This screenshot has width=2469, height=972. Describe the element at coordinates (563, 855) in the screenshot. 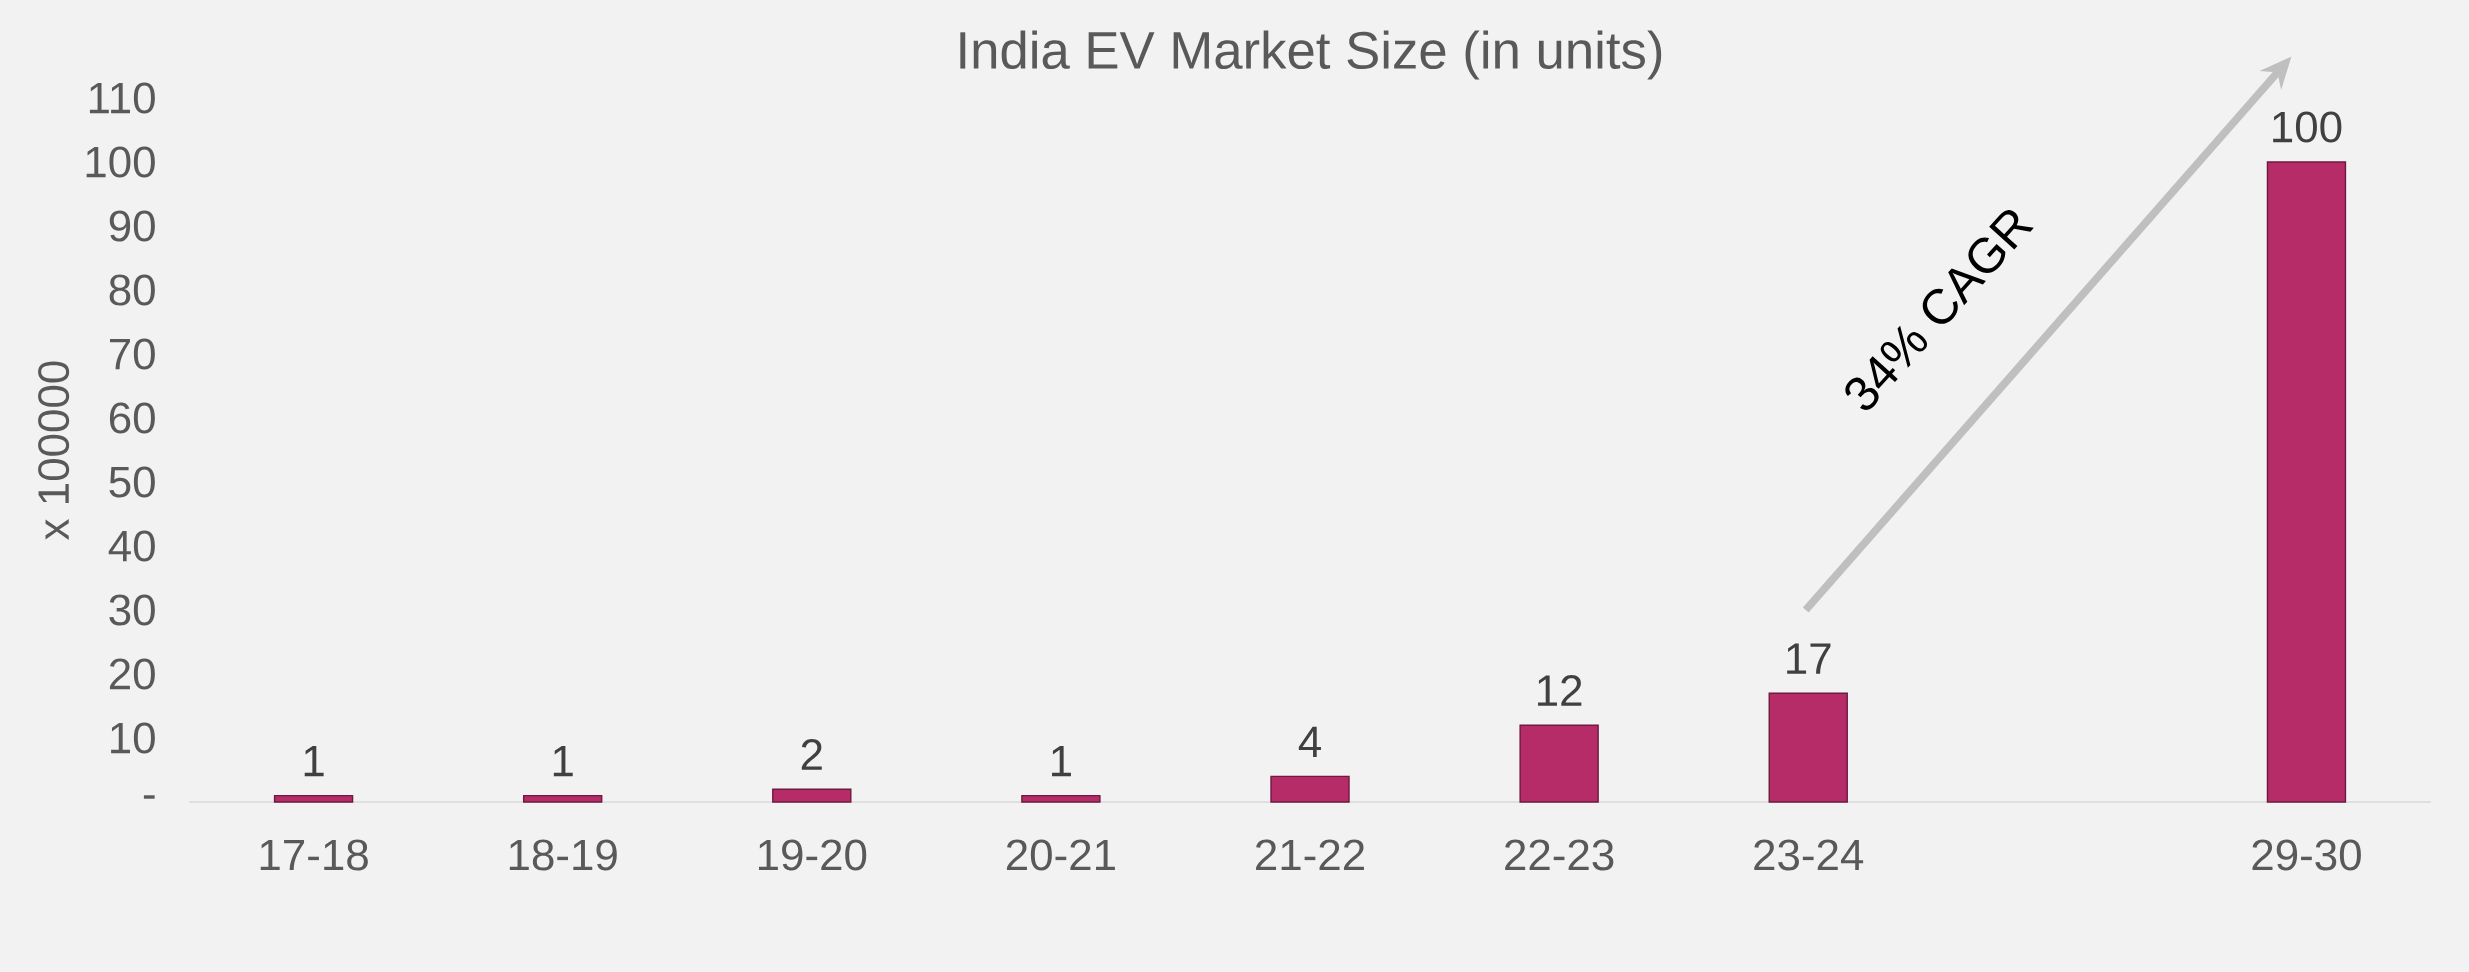

I see `x-tick-label: 18-19` at that location.